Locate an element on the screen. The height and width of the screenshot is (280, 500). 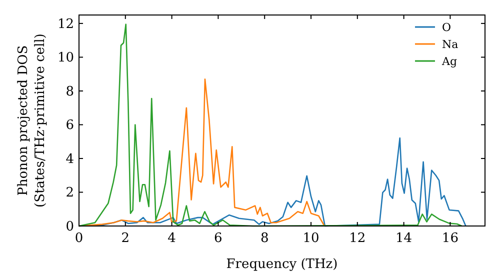
y-tick-label: 6 is located at coordinates (70, 126).